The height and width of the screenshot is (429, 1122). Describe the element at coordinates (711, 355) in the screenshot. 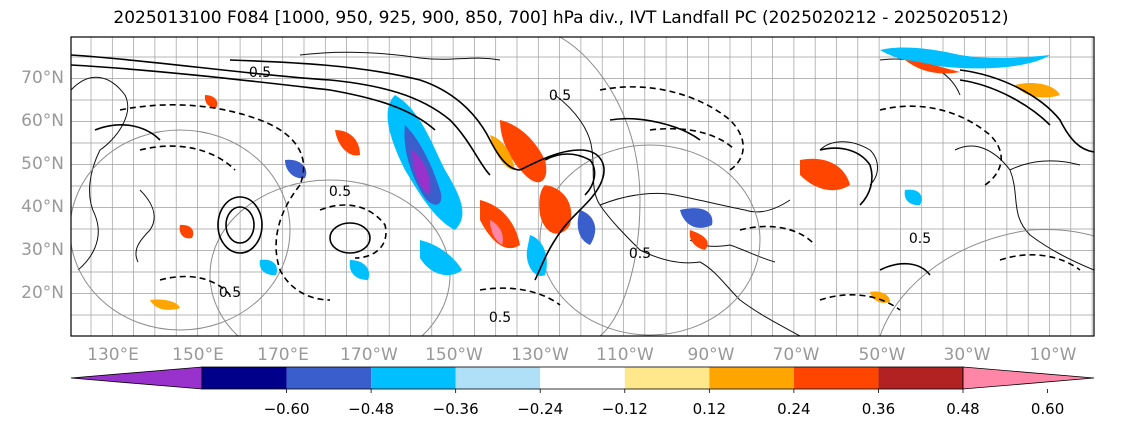

I see `lon-label: 90°W` at that location.